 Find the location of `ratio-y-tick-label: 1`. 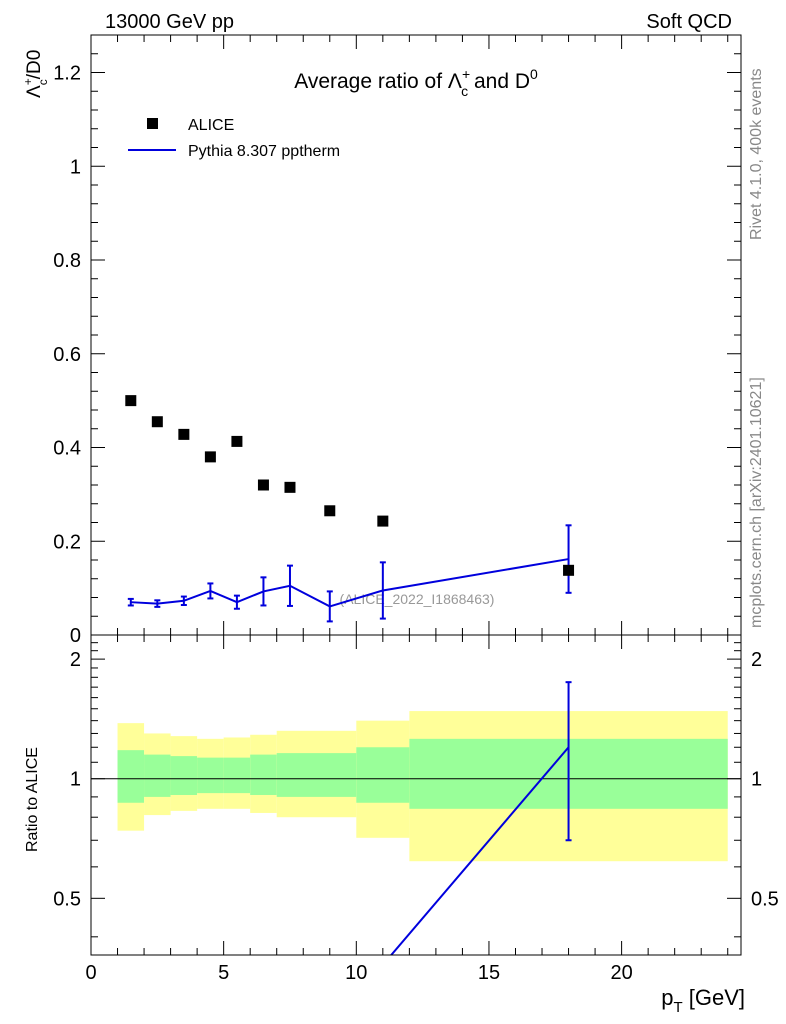

ratio-y-tick-label: 1 is located at coordinates (75, 780).